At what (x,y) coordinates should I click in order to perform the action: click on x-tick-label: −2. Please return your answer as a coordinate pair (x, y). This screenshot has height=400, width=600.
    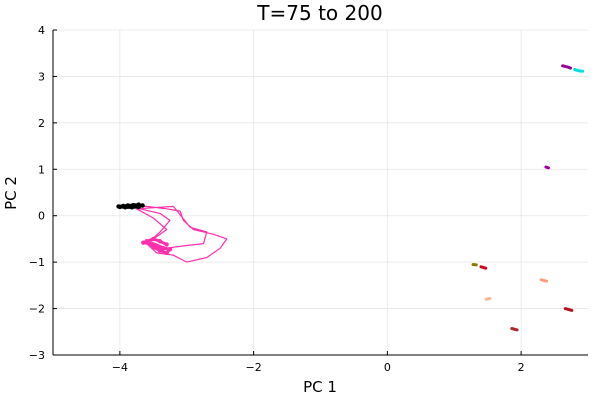
    Looking at the image, I should click on (254, 367).